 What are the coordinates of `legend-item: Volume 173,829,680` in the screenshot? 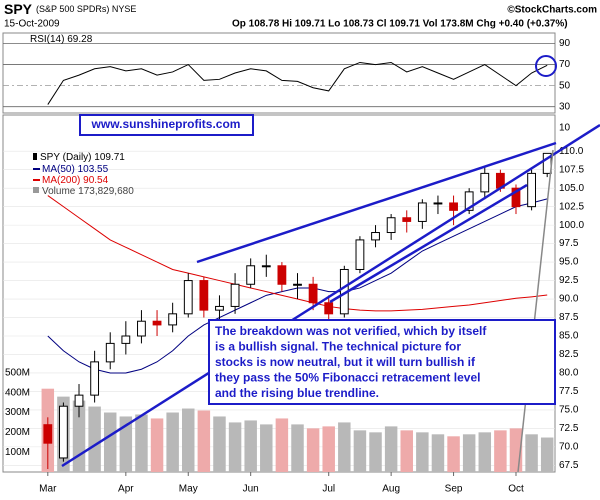 It's located at (88, 191).